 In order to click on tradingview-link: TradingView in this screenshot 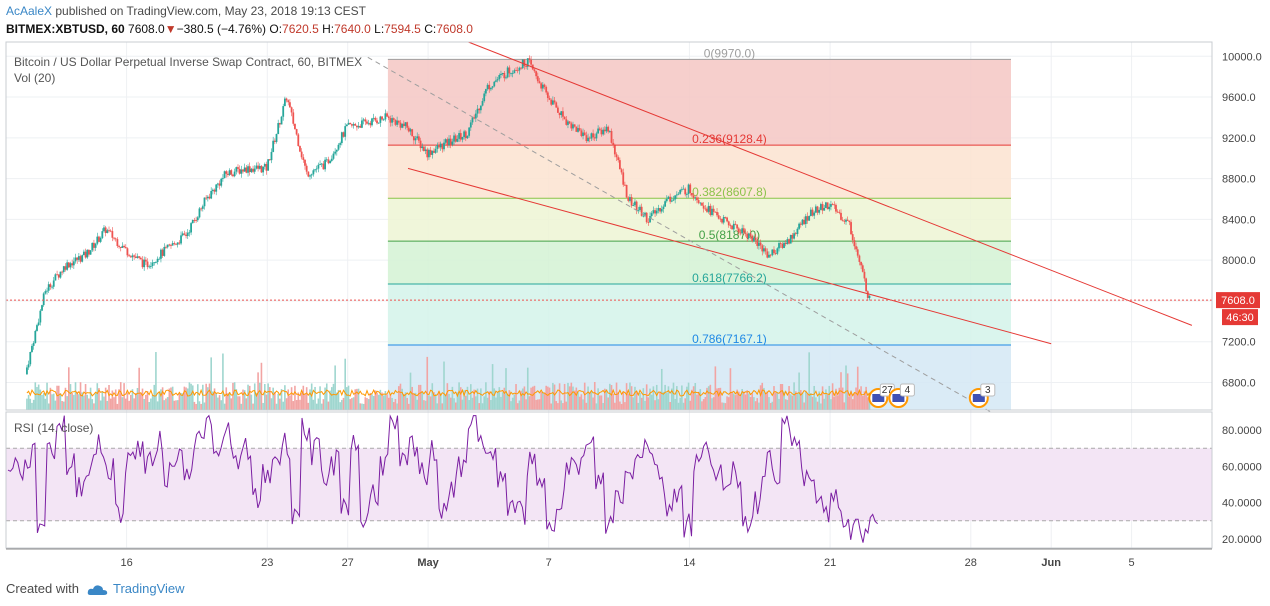, I will do `click(148, 588)`.